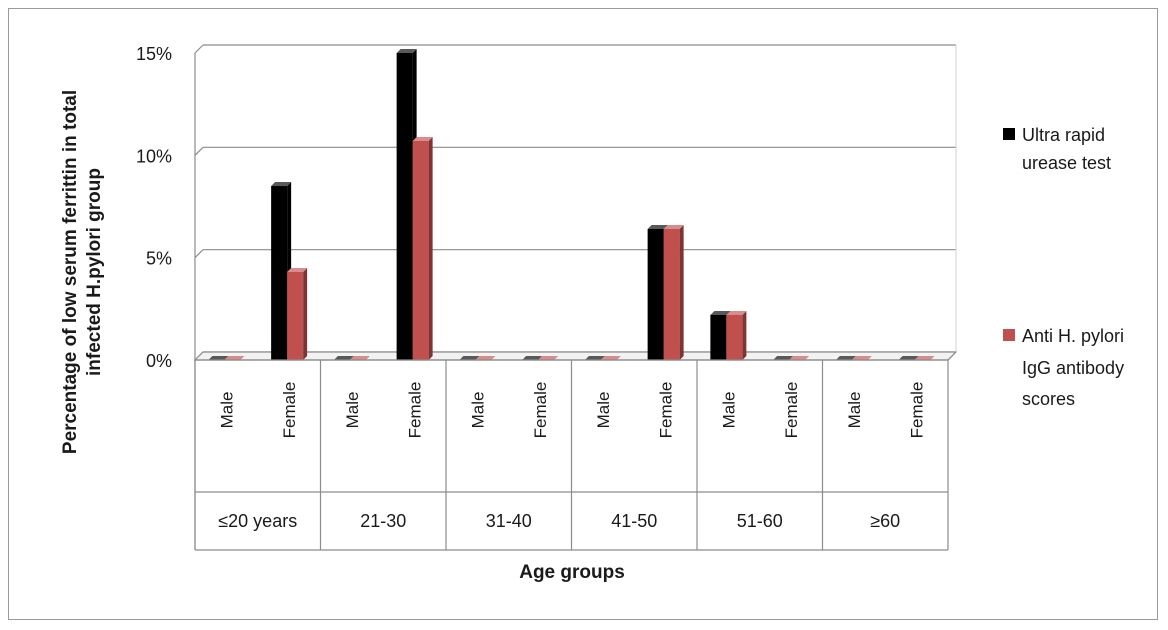 The height and width of the screenshot is (630, 1168). I want to click on x-group-label: ≤20 years, so click(257, 521).